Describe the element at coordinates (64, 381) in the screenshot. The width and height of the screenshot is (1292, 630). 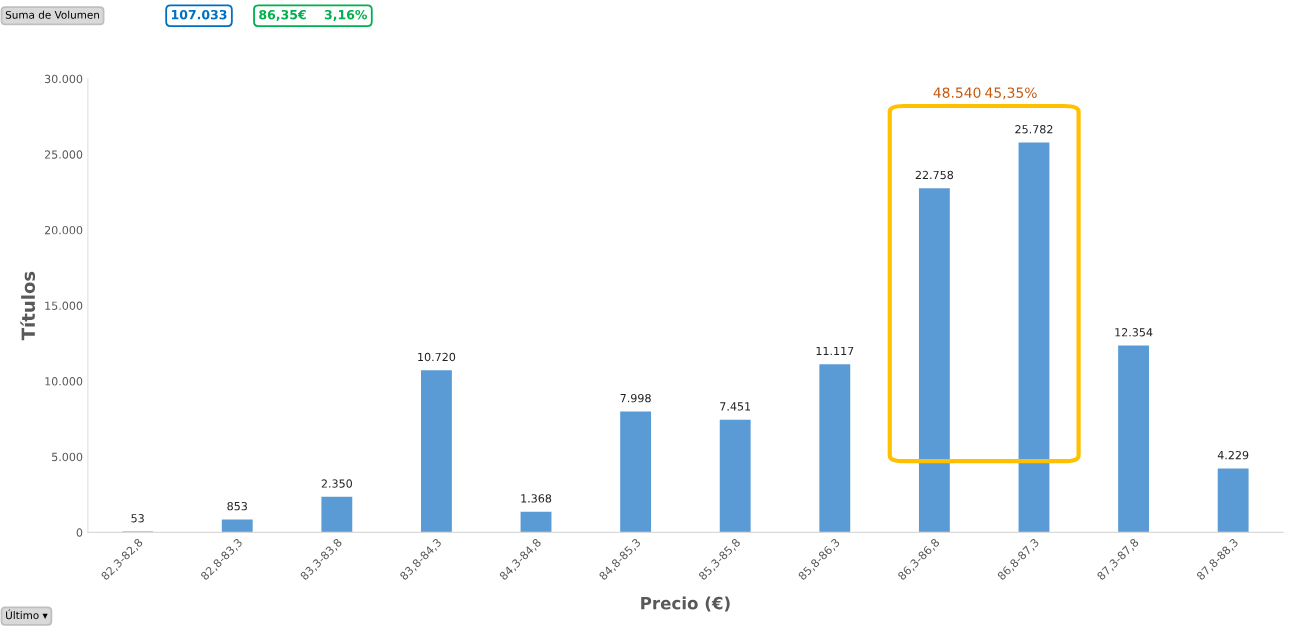
I see `y-tick-label: 10.000` at that location.